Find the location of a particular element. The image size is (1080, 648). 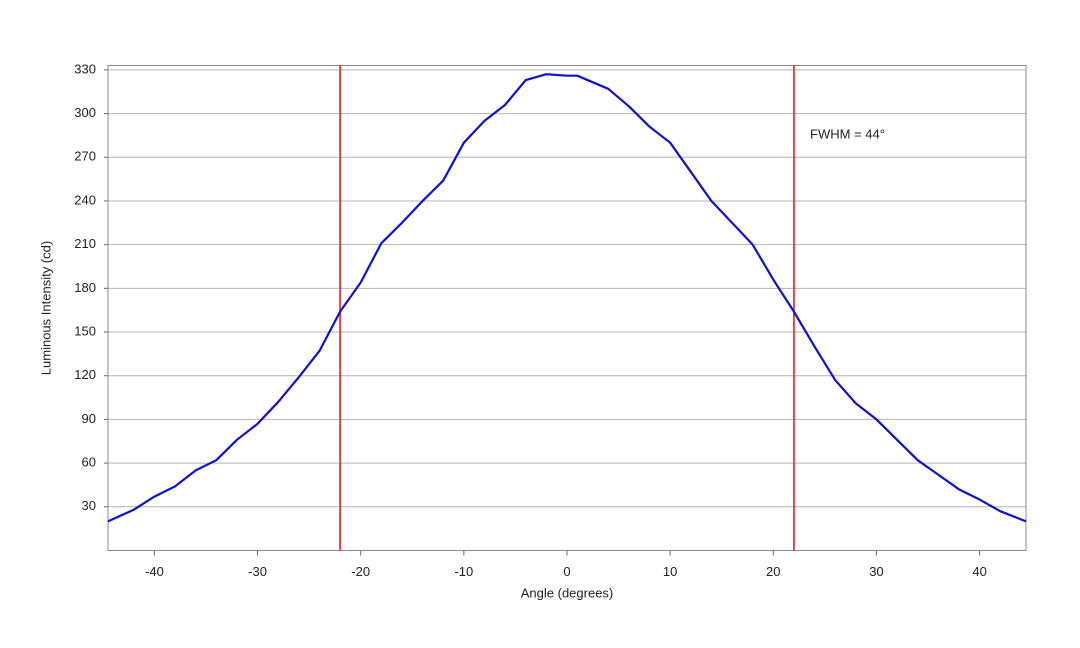

x-tick-label: -30 is located at coordinates (257, 571).